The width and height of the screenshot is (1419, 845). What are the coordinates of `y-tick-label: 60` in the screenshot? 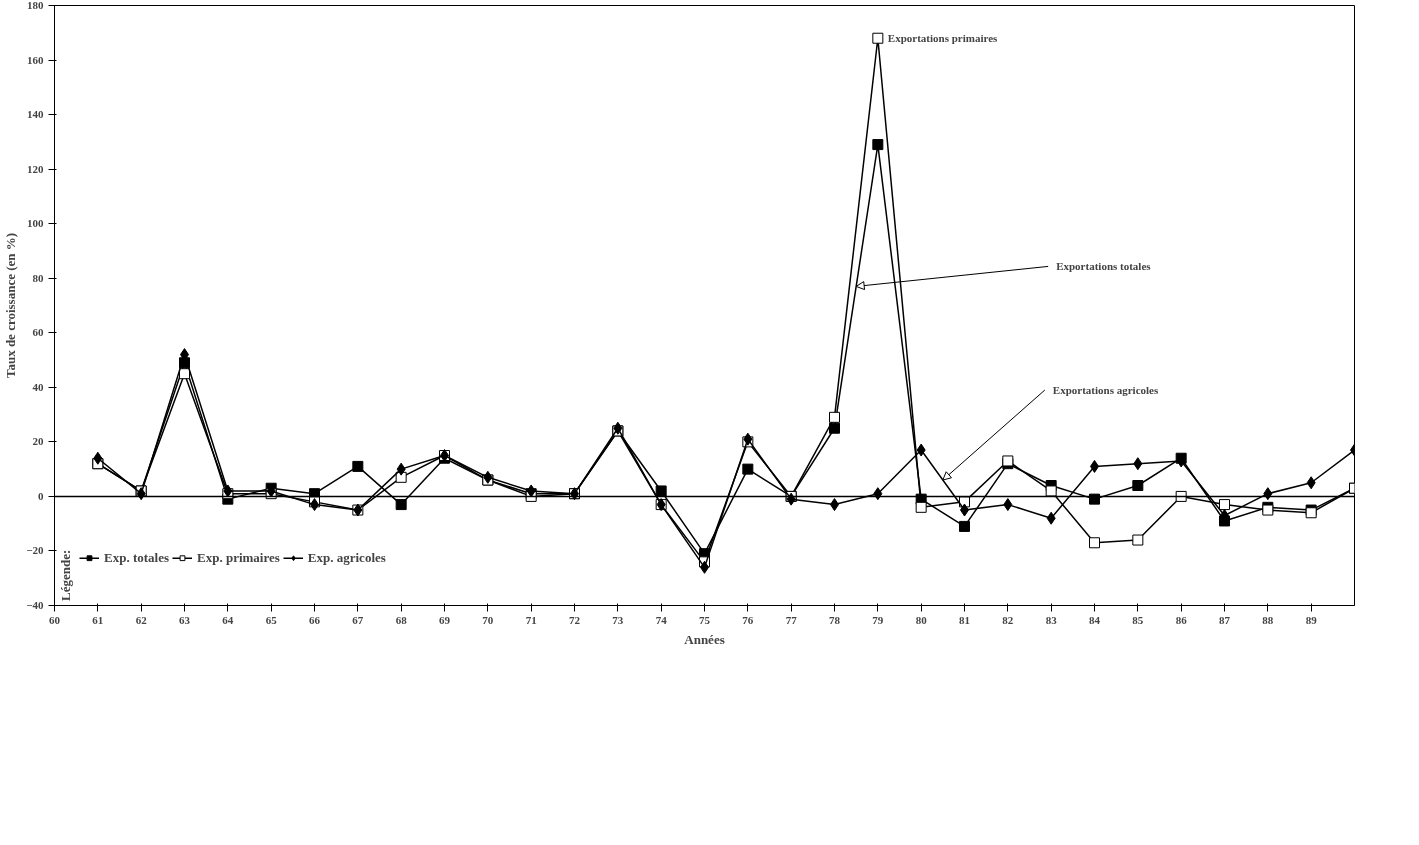 It's located at (38, 332).